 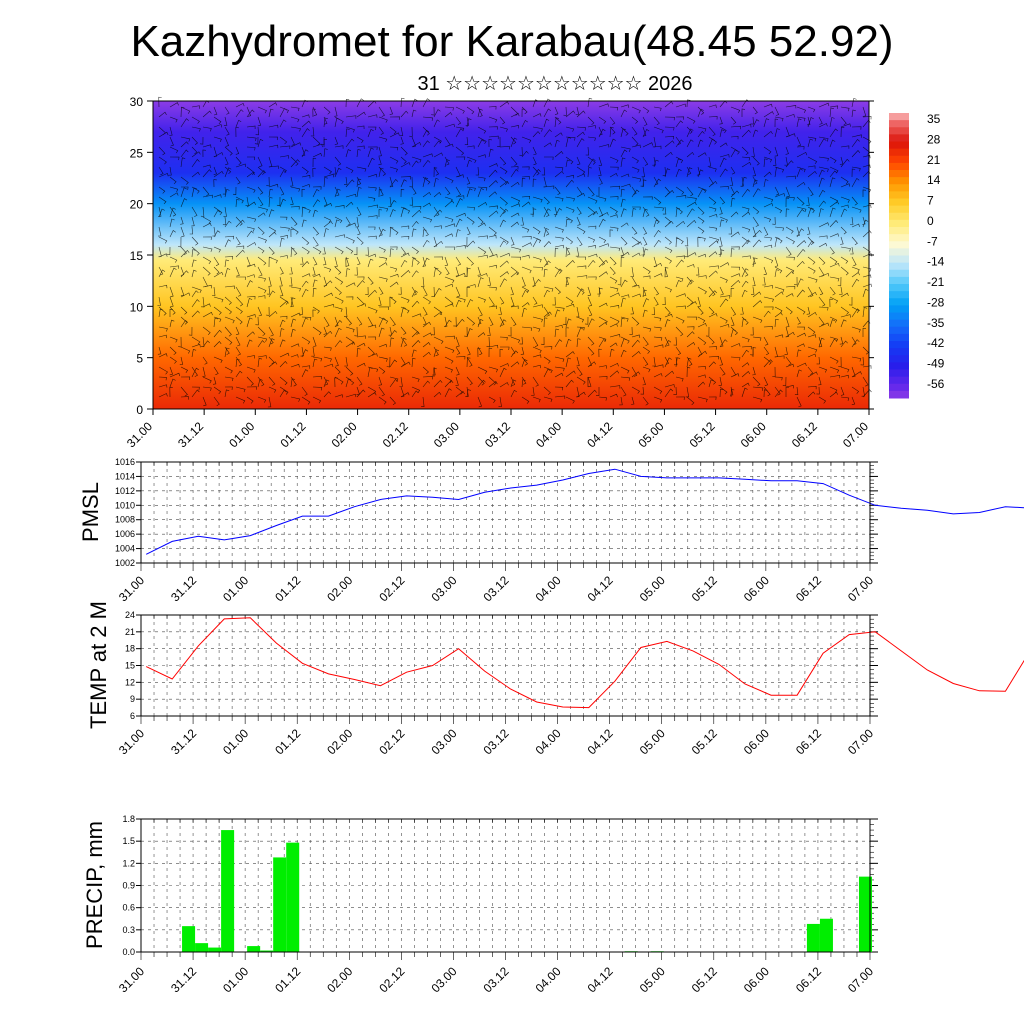 I want to click on colorbar-band, so click(x=899, y=295).